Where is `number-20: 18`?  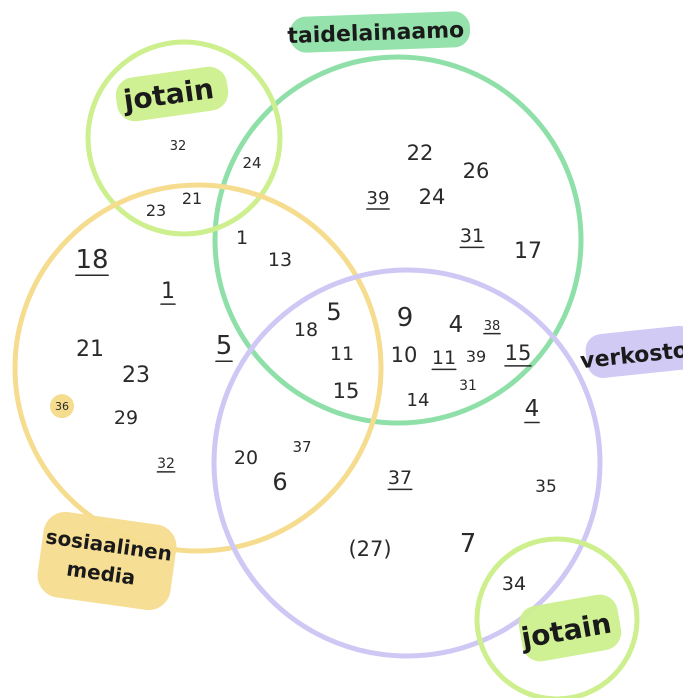
number-20: 18 is located at coordinates (306, 330).